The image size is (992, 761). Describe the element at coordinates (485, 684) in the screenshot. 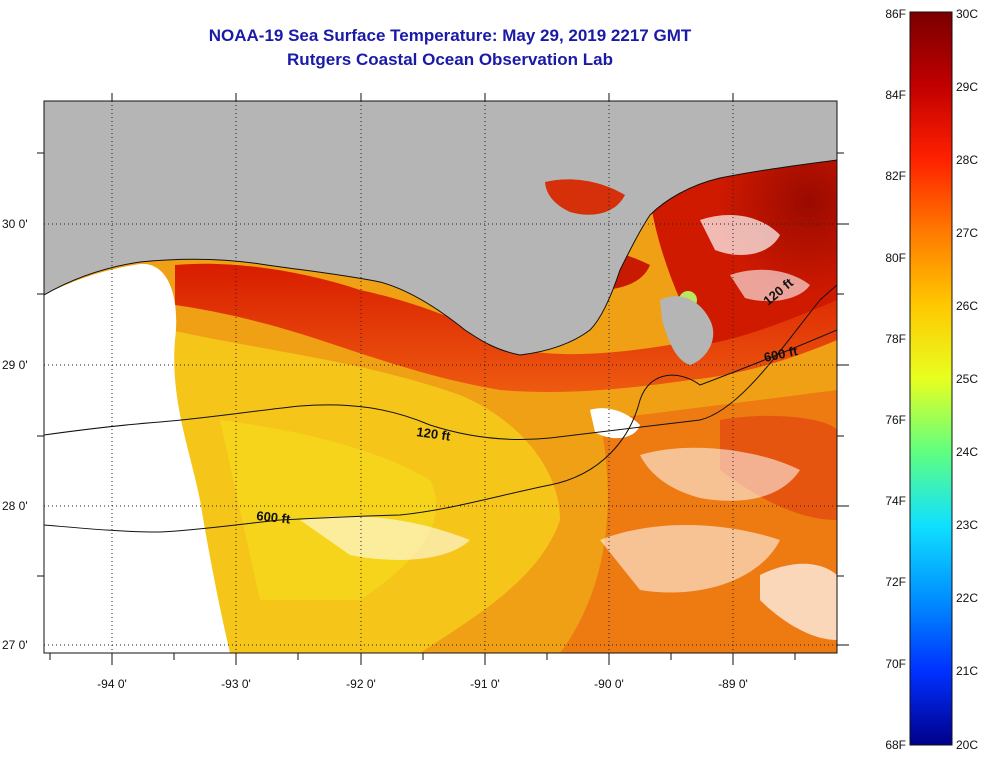

I see `lon-label: -91 0'` at that location.